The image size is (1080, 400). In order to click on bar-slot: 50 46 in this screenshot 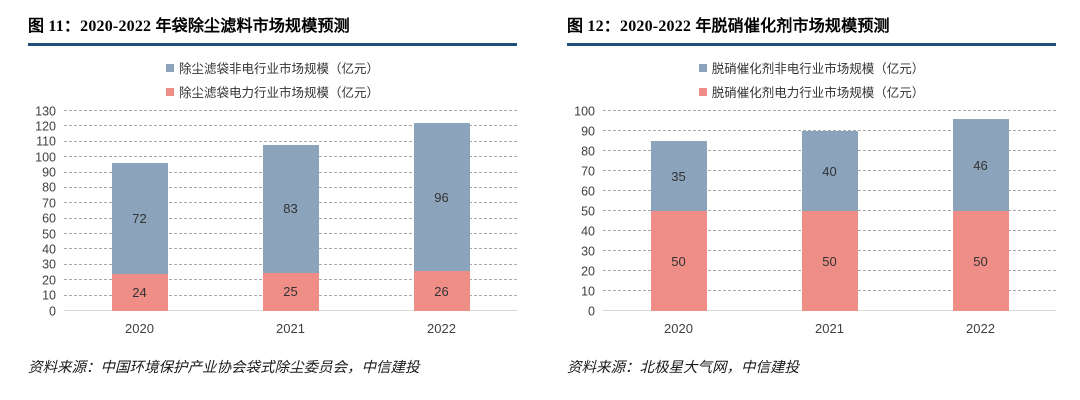, I will do `click(980, 211)`.